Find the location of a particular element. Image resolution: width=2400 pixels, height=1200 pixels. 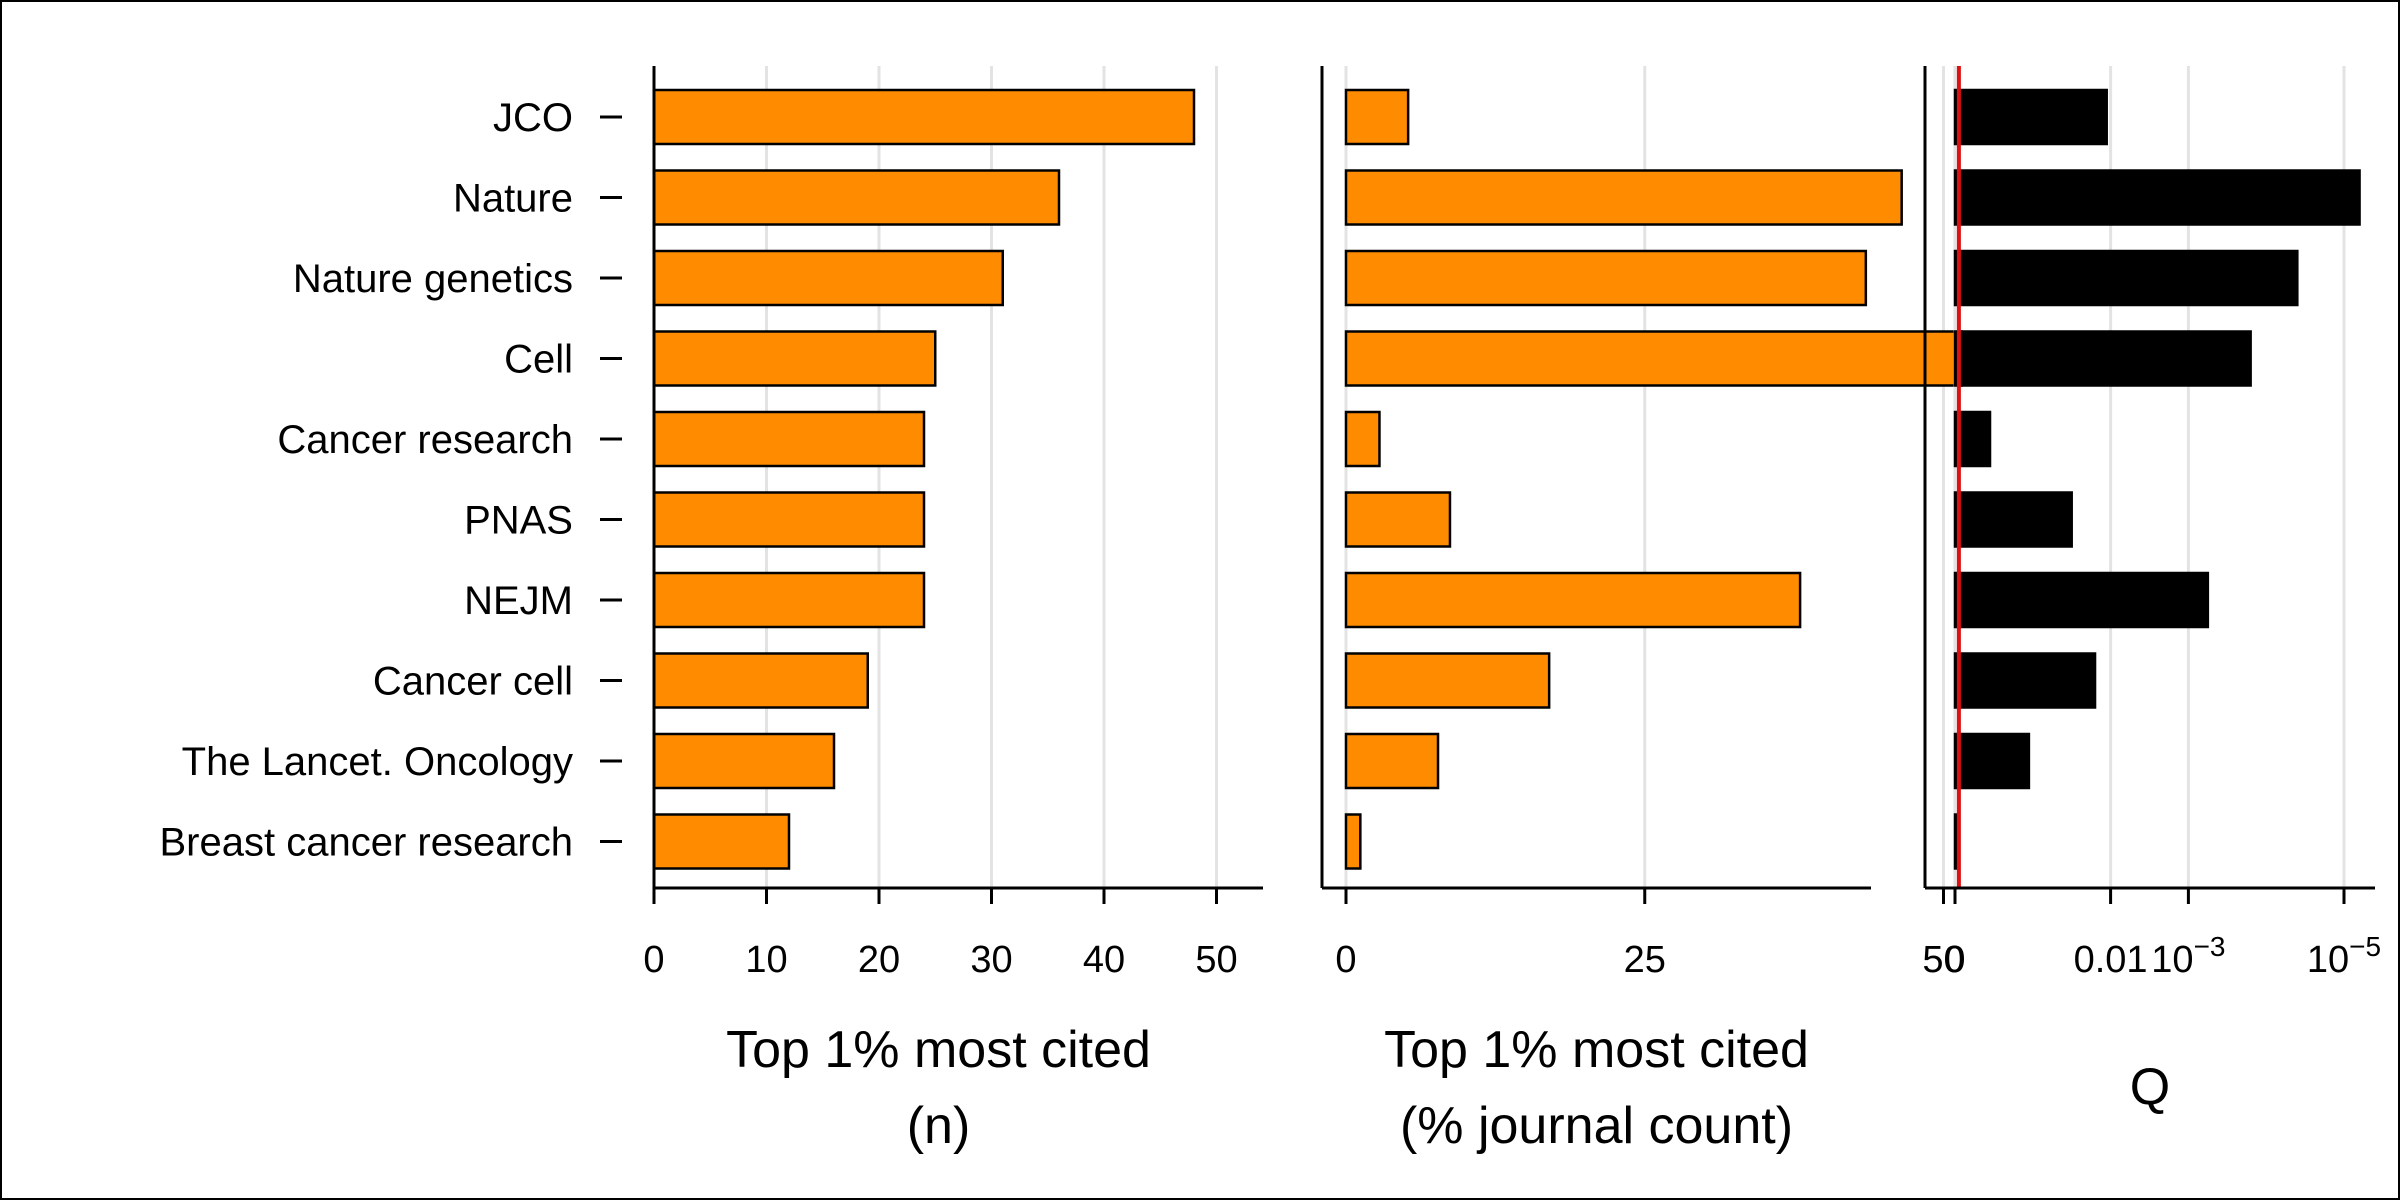

x-tick-label-10-3: 10⁻³ is located at coordinates (2188, 956).